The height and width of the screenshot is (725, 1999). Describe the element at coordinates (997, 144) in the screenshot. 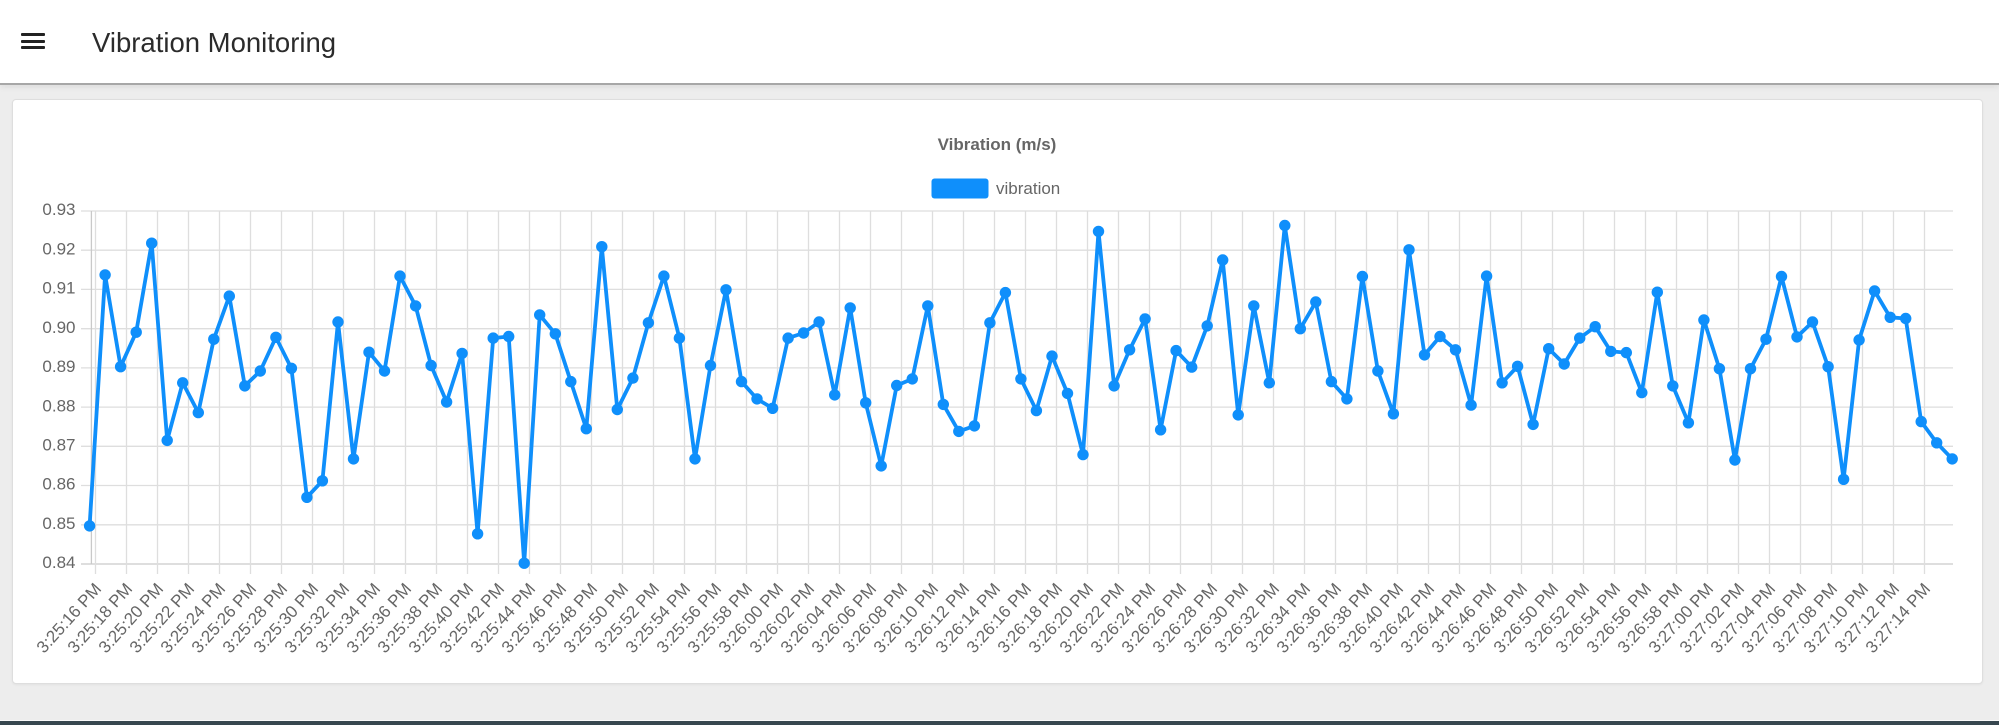

I see `svg-text: Vibration (m/s)` at that location.